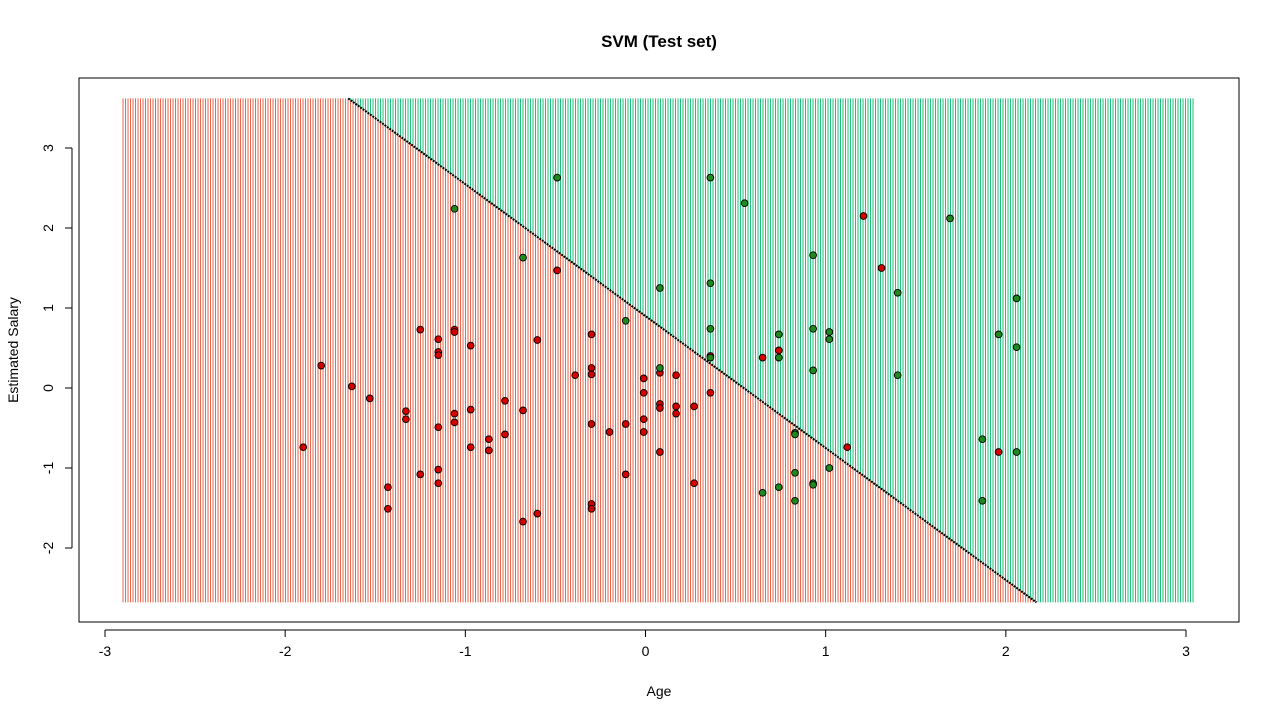 The width and height of the screenshot is (1280, 720). What do you see at coordinates (105, 651) in the screenshot?
I see `x-tick-label: -3` at bounding box center [105, 651].